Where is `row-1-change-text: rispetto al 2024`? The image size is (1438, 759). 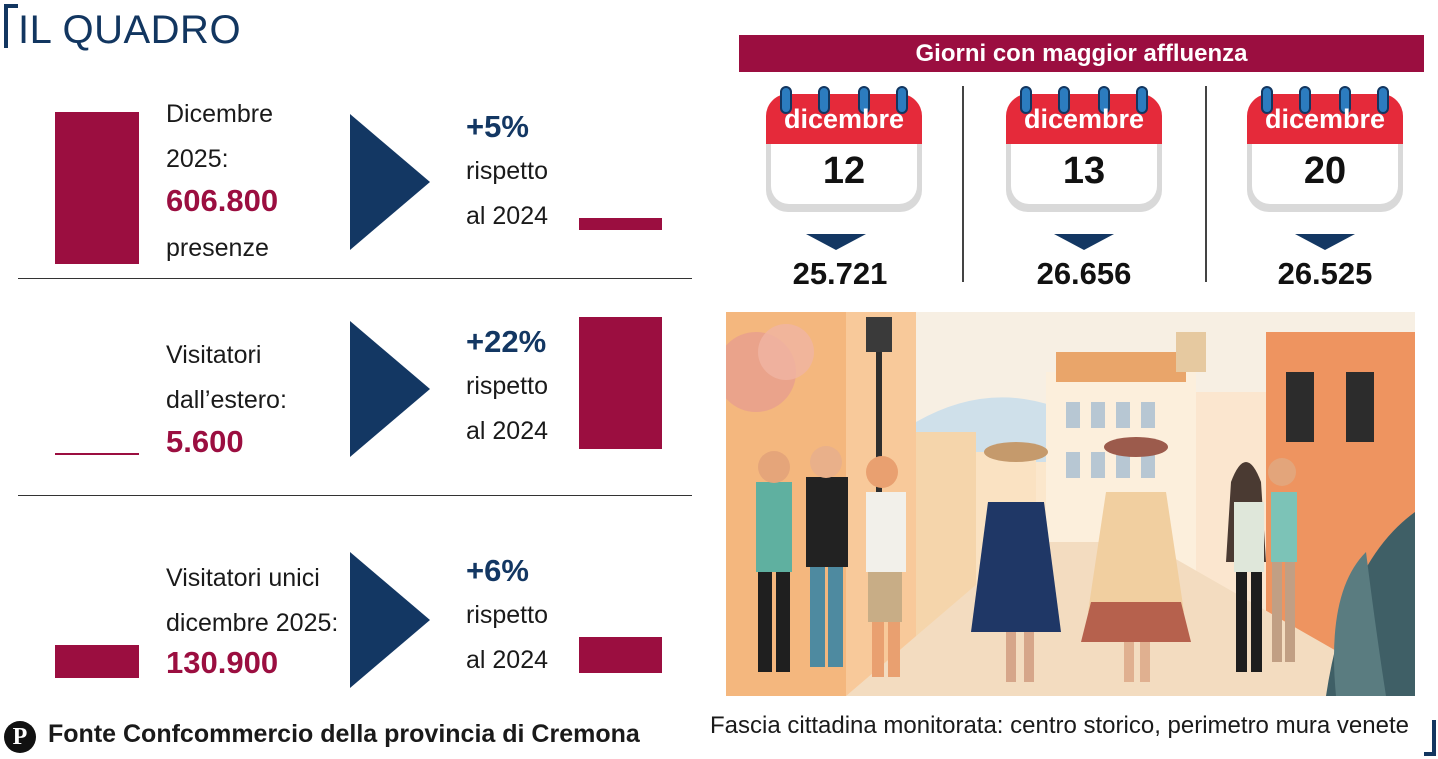
row-1-change-text: rispetto al 2024 is located at coordinates (507, 194).